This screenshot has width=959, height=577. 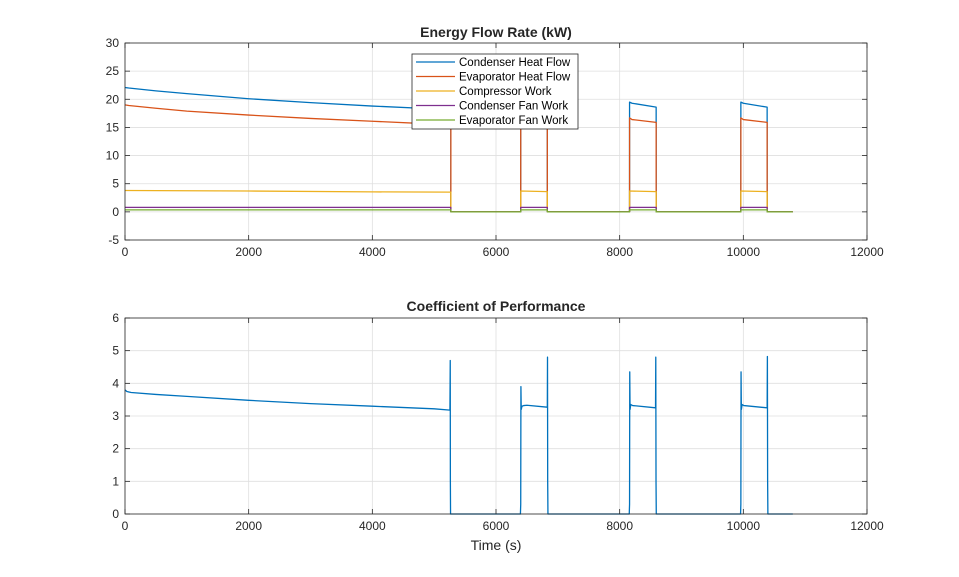 I want to click on legend-entry-condenser-fan-work: Condenser Fan Work, so click(x=492, y=107).